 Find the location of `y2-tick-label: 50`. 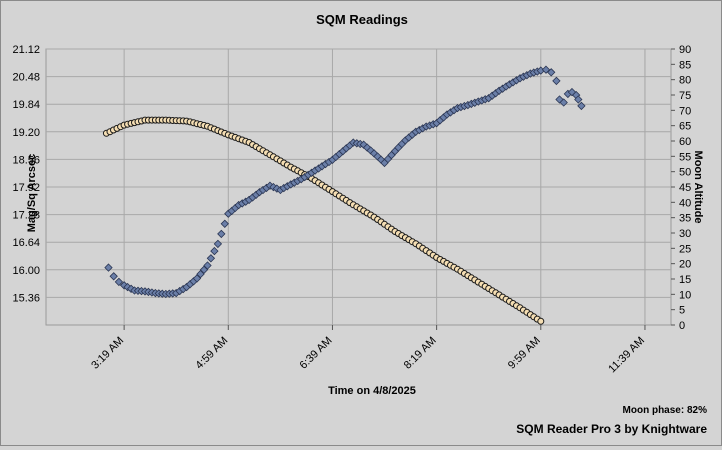

y2-tick-label: 50 is located at coordinates (685, 173).